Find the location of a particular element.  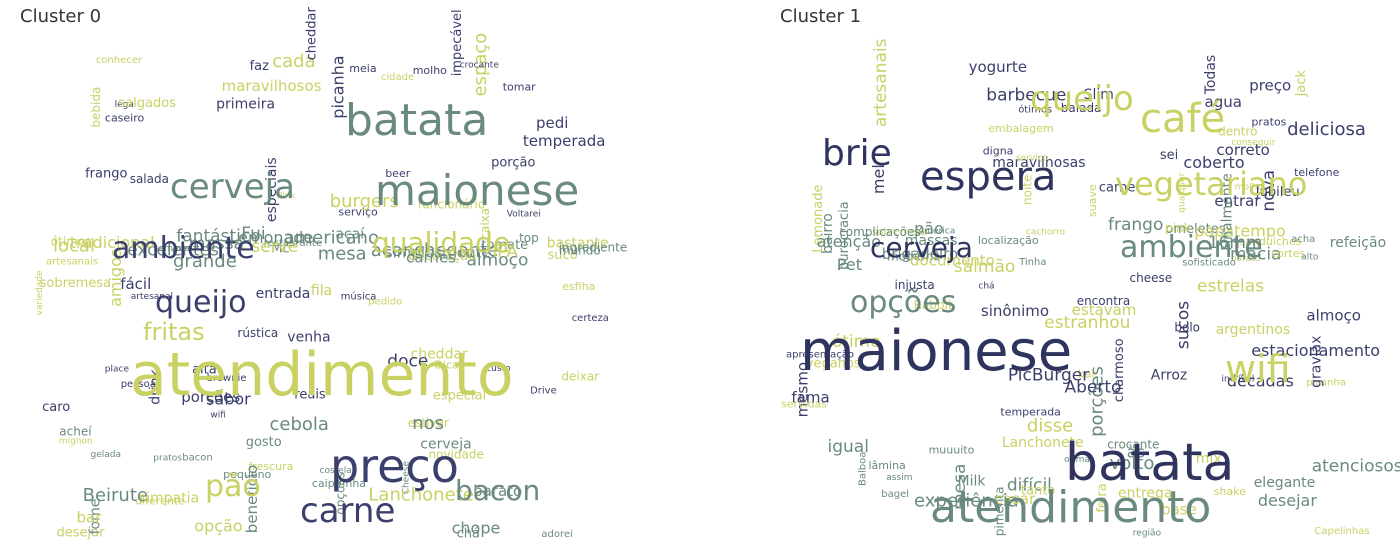

cloud-word: temperada is located at coordinates (1030, 412).